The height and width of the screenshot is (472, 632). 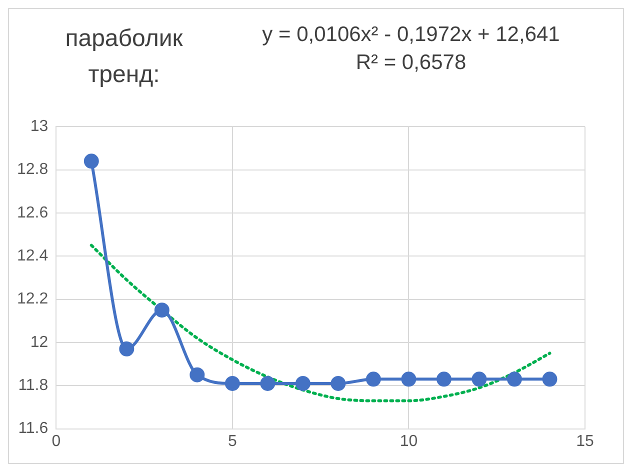 I want to click on y-tick-label: 12.4, so click(x=32, y=256).